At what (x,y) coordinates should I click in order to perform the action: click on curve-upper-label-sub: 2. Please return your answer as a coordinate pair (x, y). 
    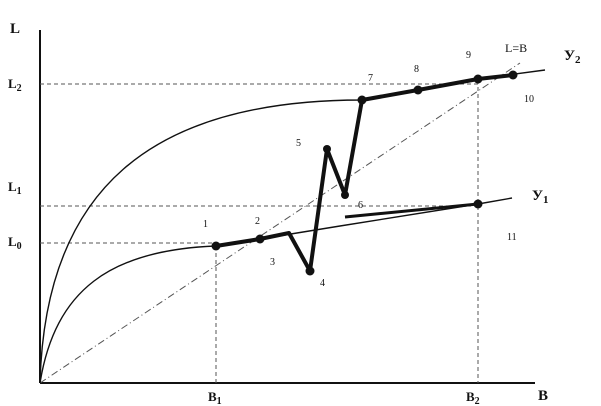
    Looking at the image, I should click on (578, 60).